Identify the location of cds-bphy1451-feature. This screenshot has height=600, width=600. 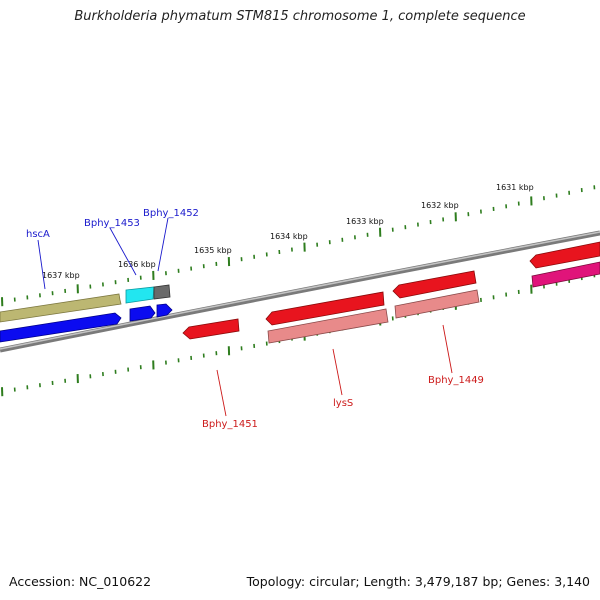
(211, 329).